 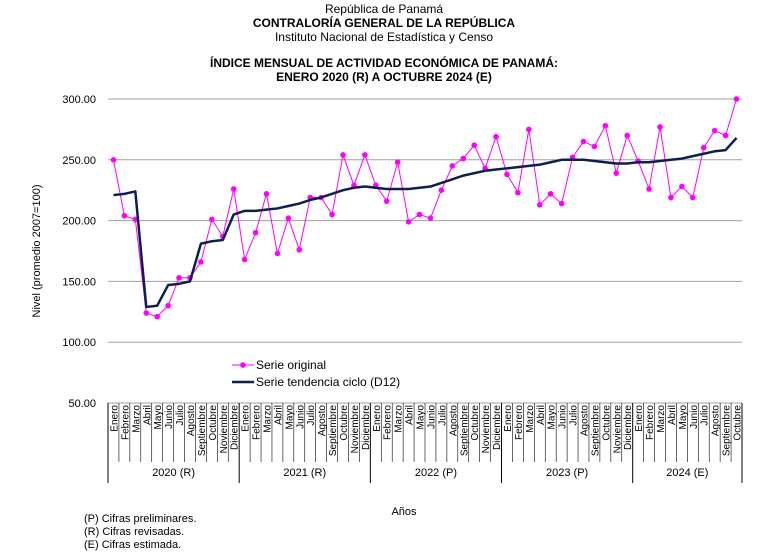 I want to click on y-tick-label: 250.00, so click(x=79, y=161).